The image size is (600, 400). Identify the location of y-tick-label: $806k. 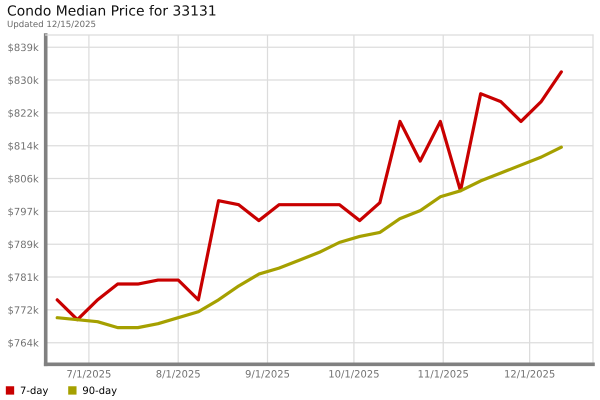
(23, 179).